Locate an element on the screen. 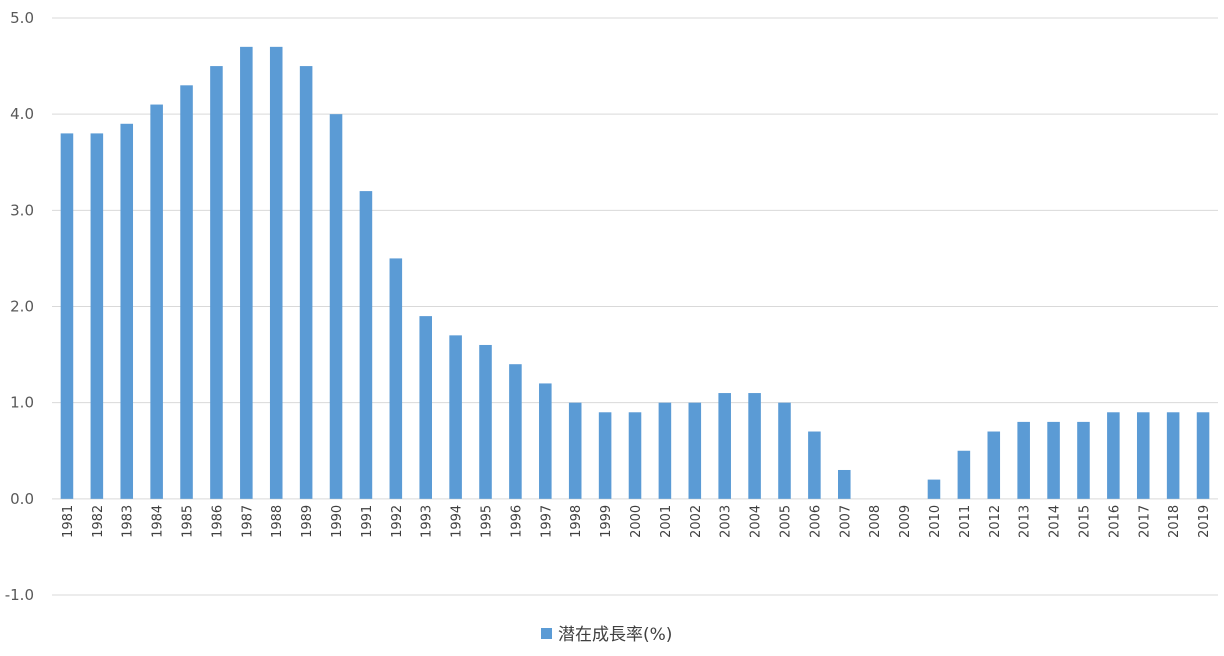 The image size is (1224, 656). bar-2011 is located at coordinates (964, 474).